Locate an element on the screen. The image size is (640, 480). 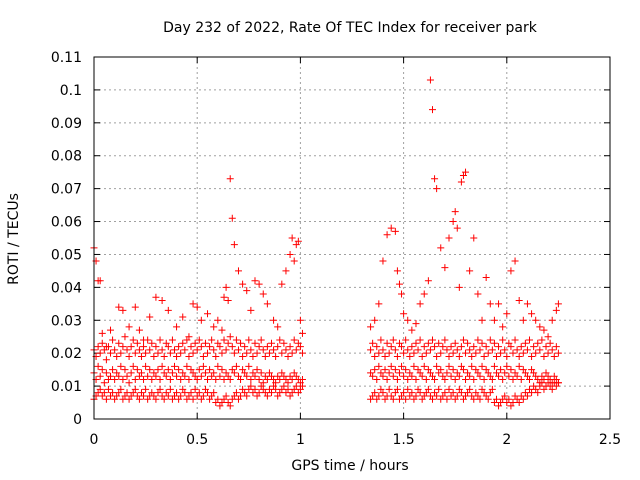
y-axis-label: ROTI / TECUs is located at coordinates (14, 239).